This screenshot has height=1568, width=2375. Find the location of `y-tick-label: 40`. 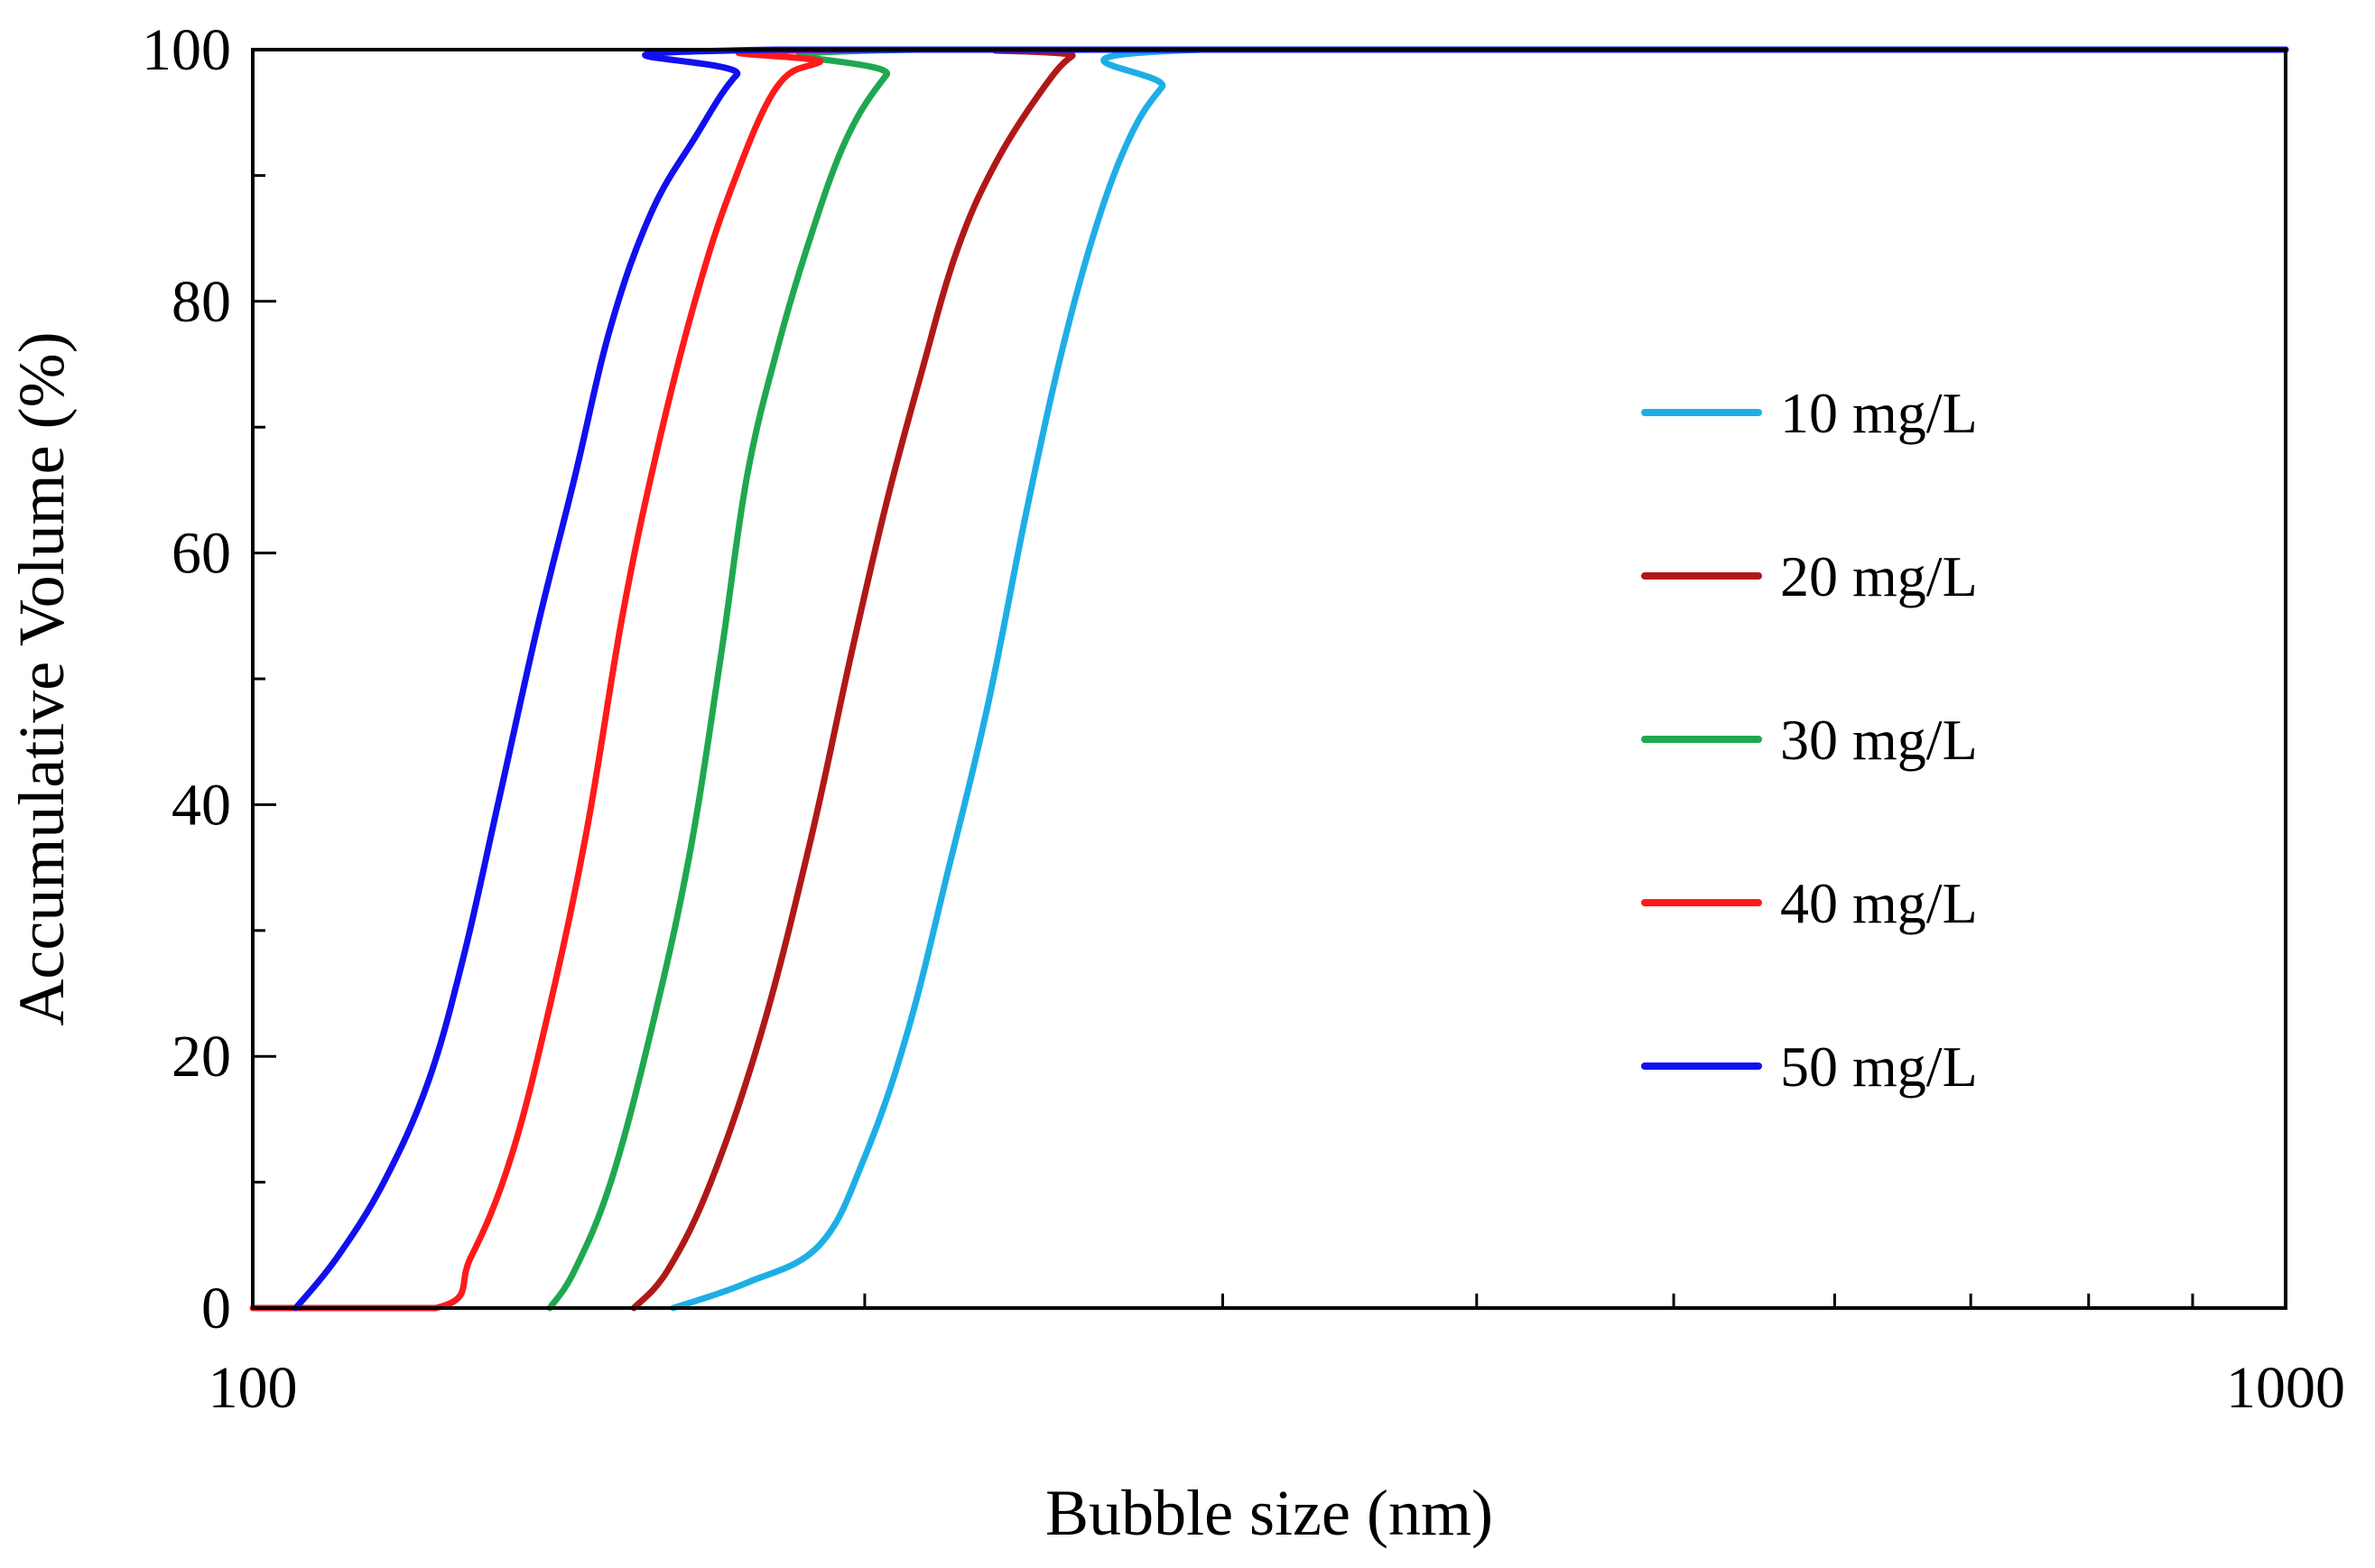

y-tick-label: 40 is located at coordinates (201, 805).